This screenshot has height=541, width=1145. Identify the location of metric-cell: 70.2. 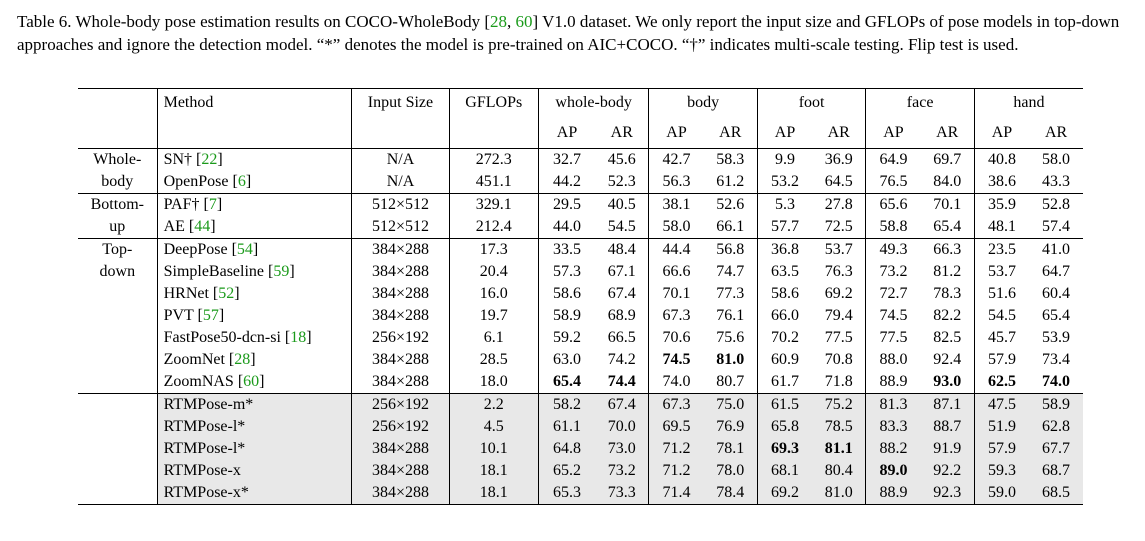
(784, 338).